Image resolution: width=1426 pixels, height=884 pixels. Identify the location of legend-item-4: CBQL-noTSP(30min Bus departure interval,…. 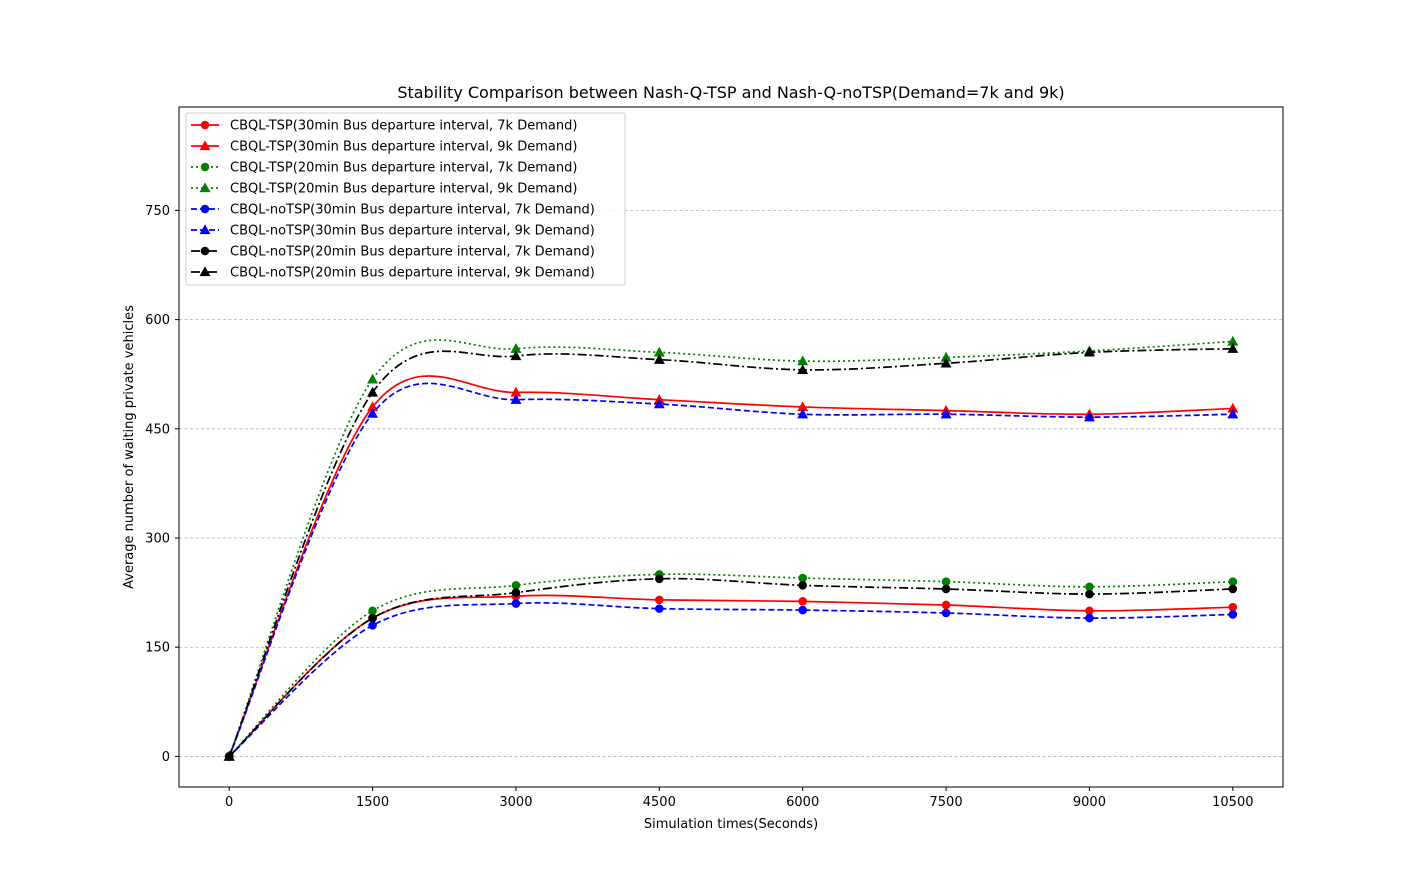
(393, 210).